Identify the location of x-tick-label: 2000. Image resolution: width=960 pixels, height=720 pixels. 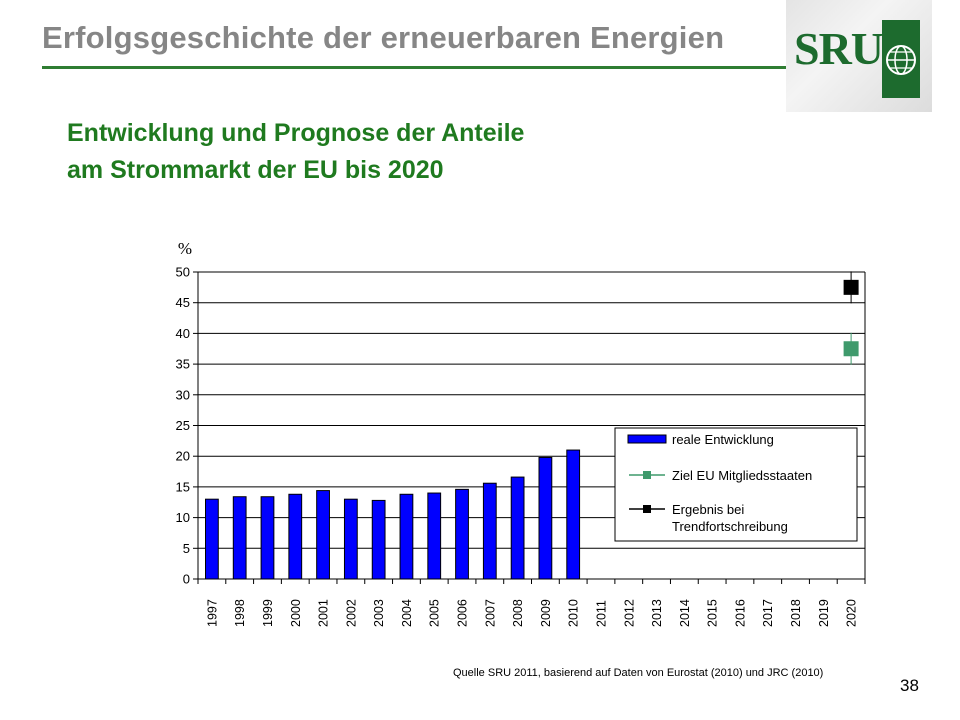
(296, 613).